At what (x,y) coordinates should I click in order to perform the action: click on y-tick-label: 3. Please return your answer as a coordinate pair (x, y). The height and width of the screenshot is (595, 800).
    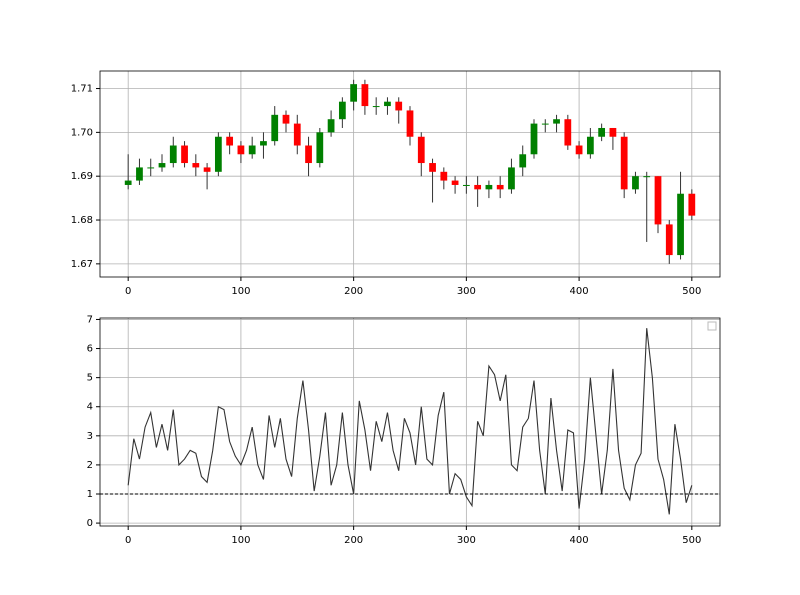
    Looking at the image, I should click on (90, 436).